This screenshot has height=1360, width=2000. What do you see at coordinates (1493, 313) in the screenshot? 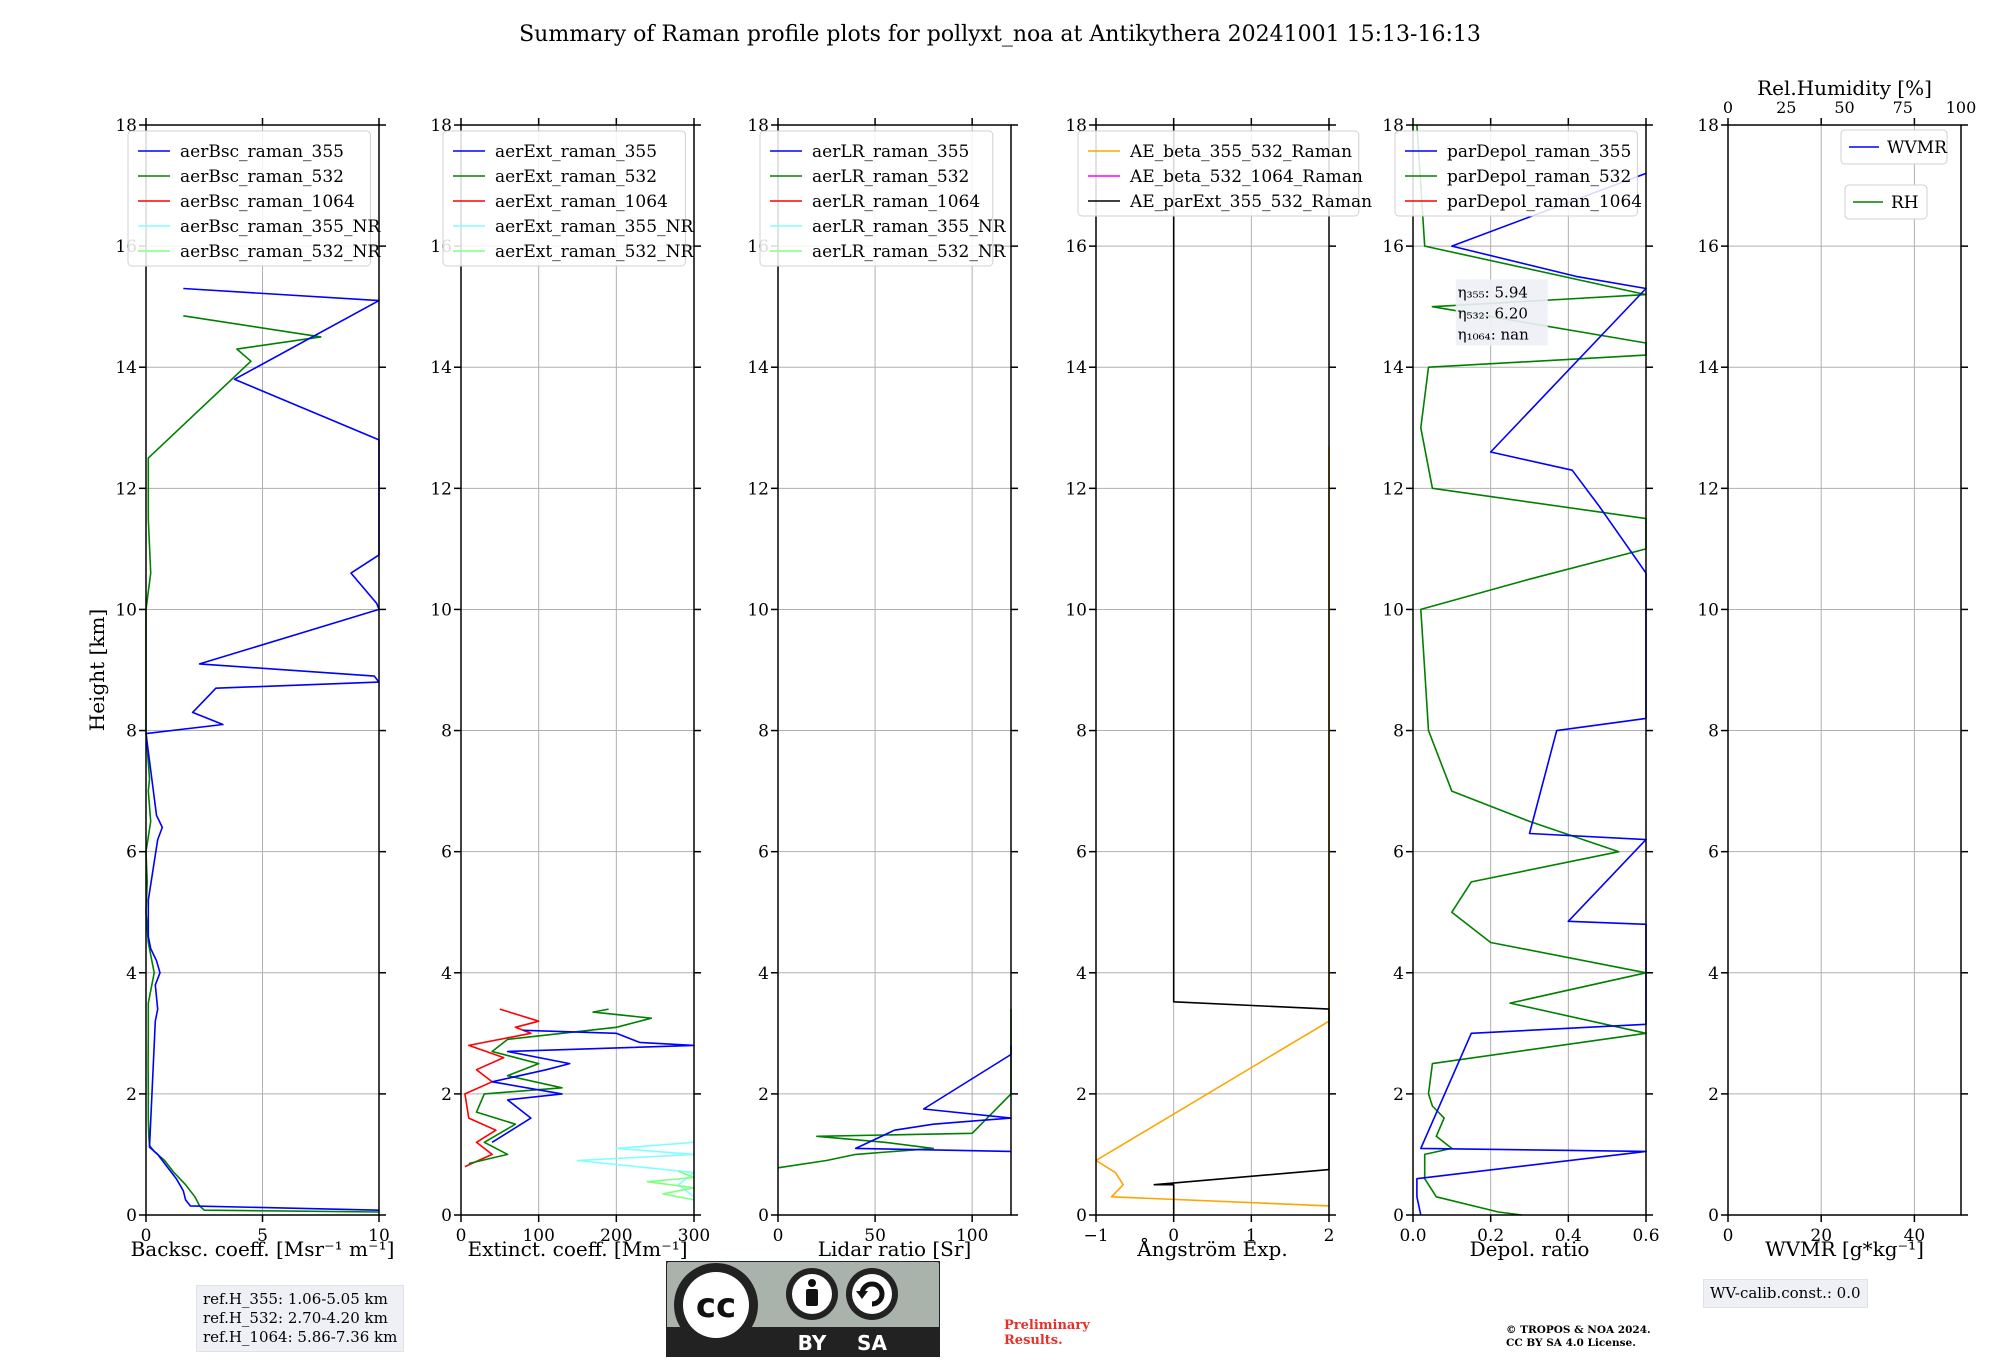
I see `eta-annotation-text: η₅₃₂: 6.20` at bounding box center [1493, 313].